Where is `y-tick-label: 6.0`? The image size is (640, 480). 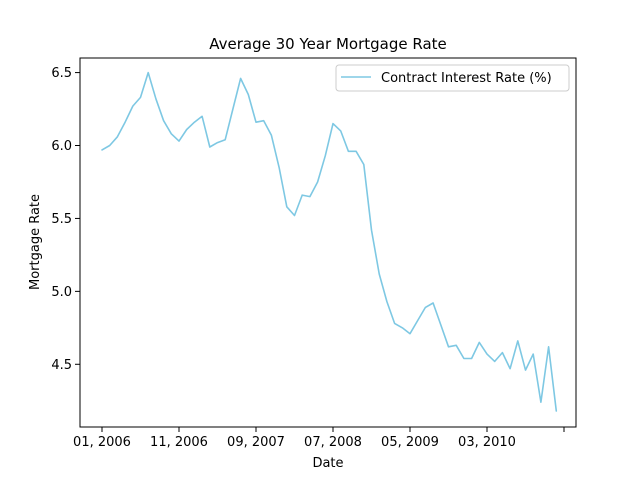
y-tick-label: 6.0 is located at coordinates (61, 146).